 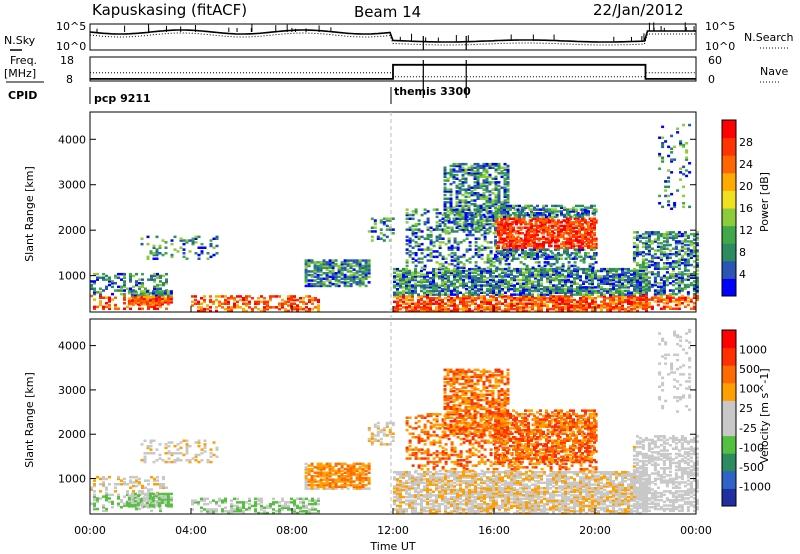 I want to click on mhz-label: [MHz], so click(x=20, y=73).